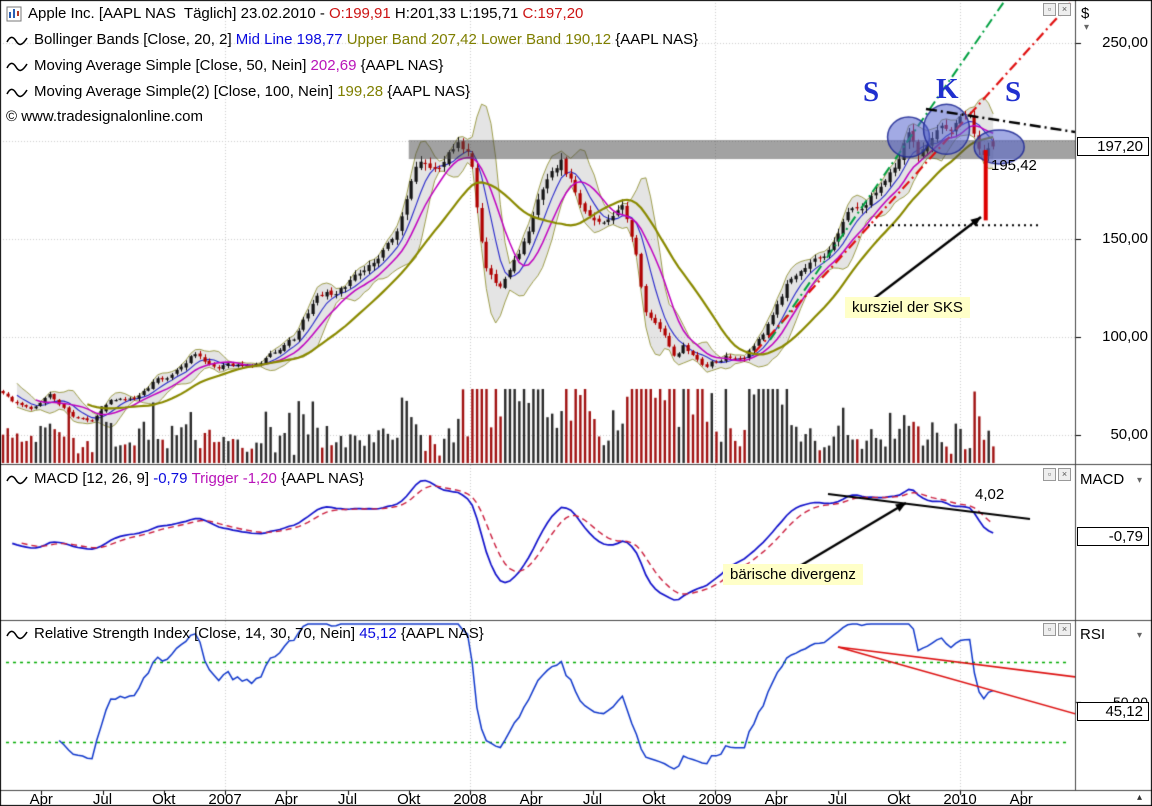  Describe the element at coordinates (1102, 479) in the screenshot. I see `macd-axis-label: MACD` at that location.